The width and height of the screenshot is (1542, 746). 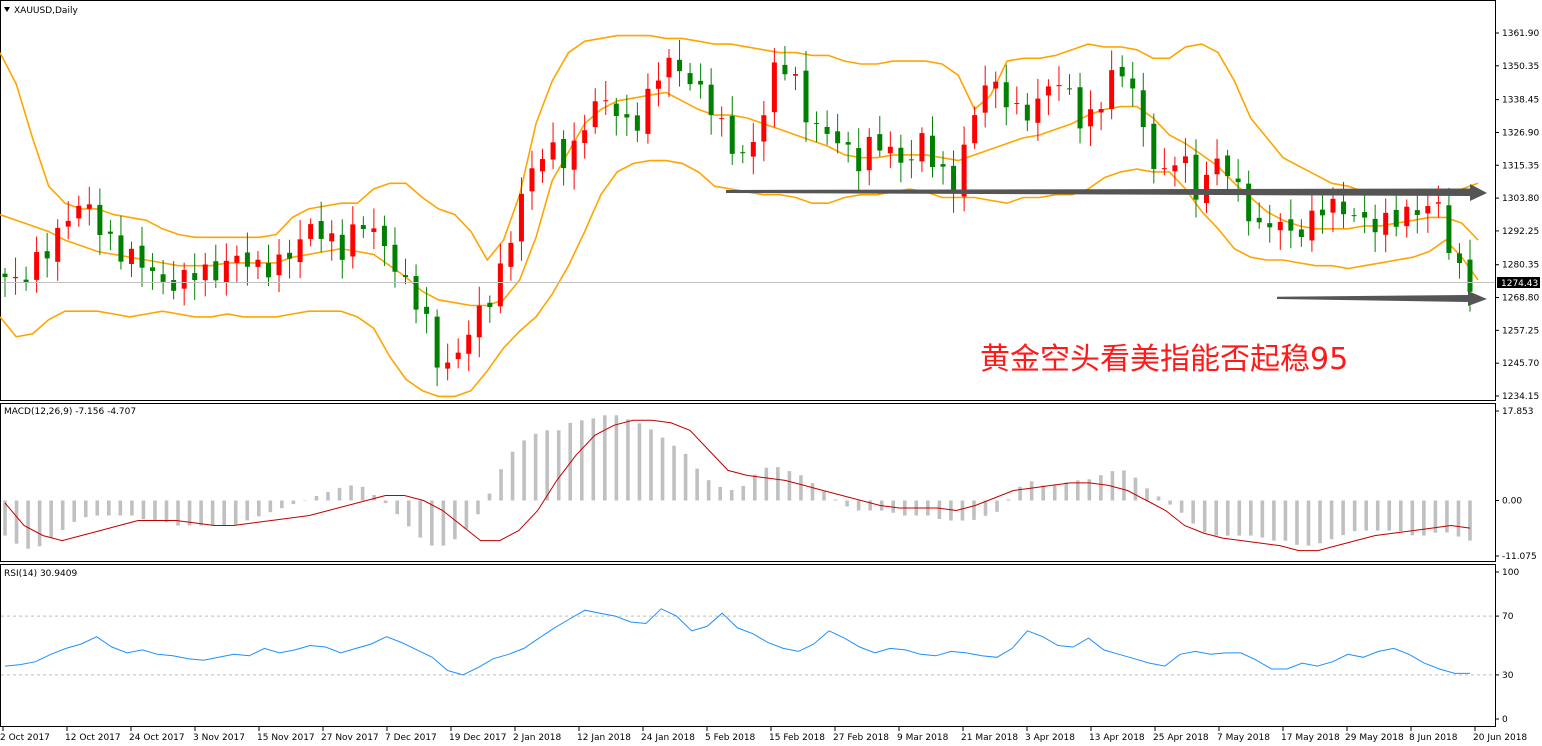 I want to click on resistance-arrow-shape, so click(x=1106, y=192).